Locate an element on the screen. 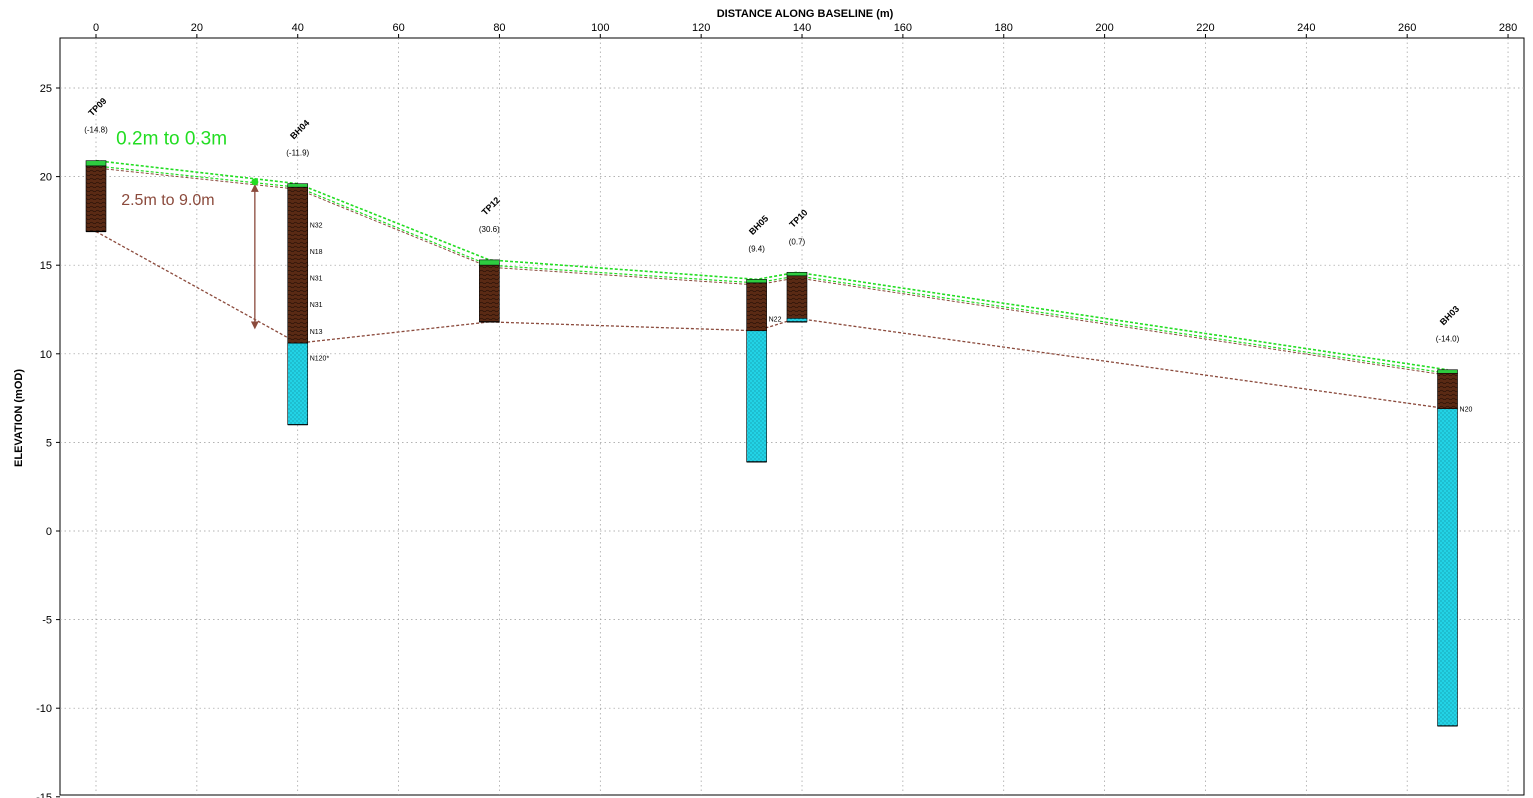 This screenshot has width=1533, height=798. y-tick-label: 20 is located at coordinates (46, 178).